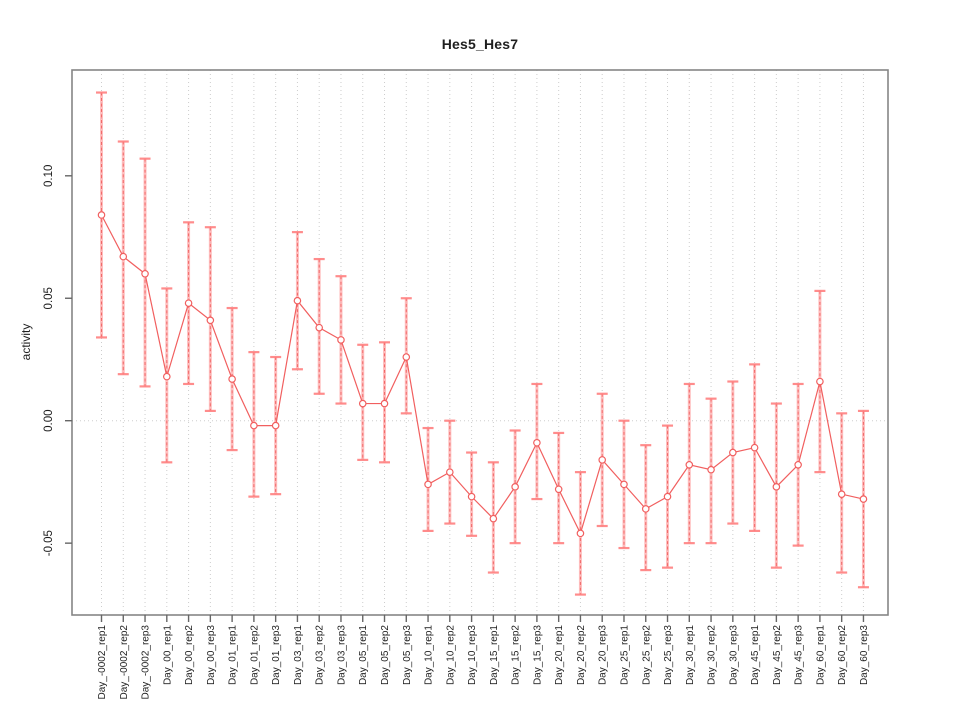 The image size is (960, 720). I want to click on x-tick-label: Day_15_rep2, so click(516, 655).